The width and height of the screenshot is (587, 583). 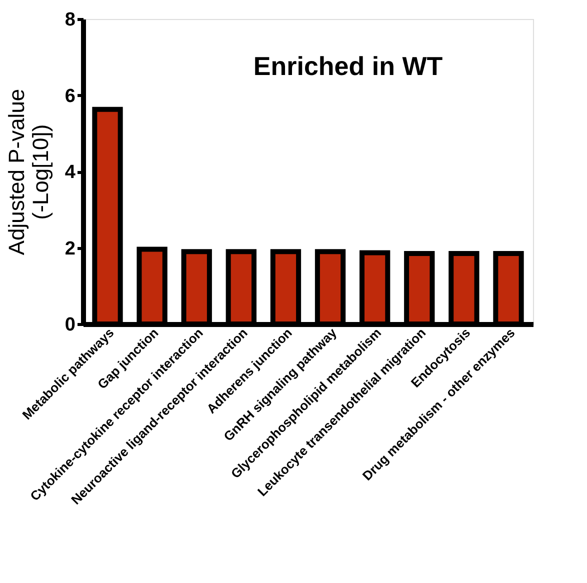 I want to click on y-tick-label: 2, so click(x=70, y=249).